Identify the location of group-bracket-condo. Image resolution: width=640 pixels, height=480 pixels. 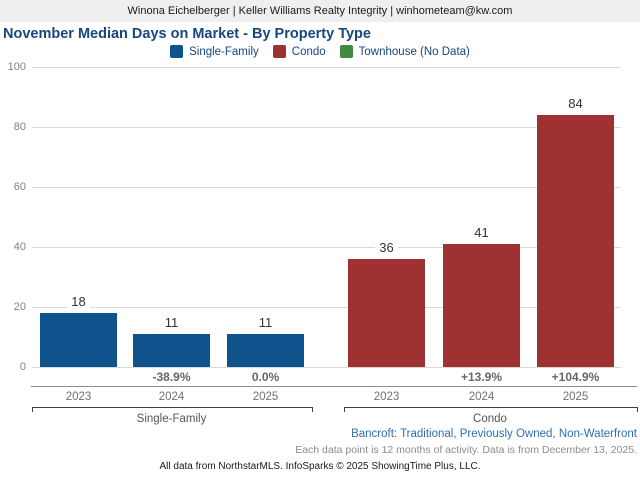
(491, 409).